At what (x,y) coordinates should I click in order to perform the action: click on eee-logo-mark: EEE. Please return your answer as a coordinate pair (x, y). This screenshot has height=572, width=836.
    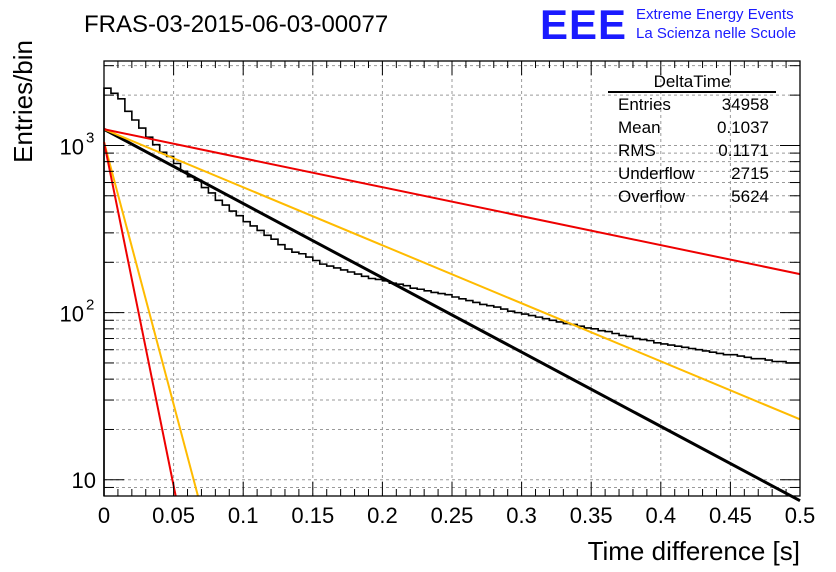
    Looking at the image, I should click on (583, 24).